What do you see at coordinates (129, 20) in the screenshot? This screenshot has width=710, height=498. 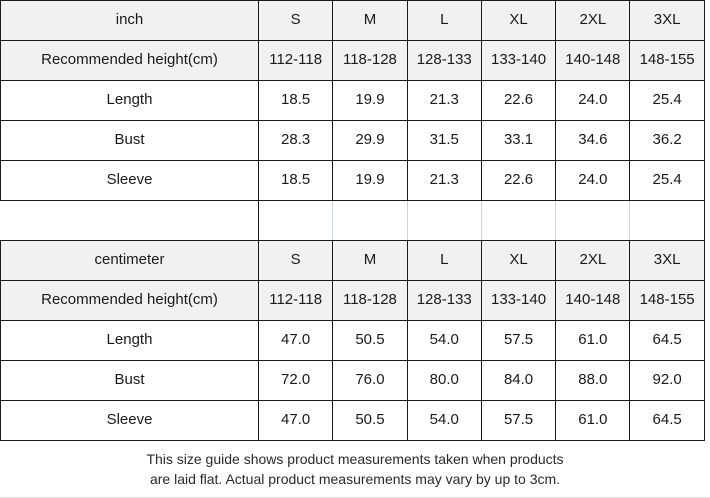 I see `inch-unit-label: inch` at bounding box center [129, 20].